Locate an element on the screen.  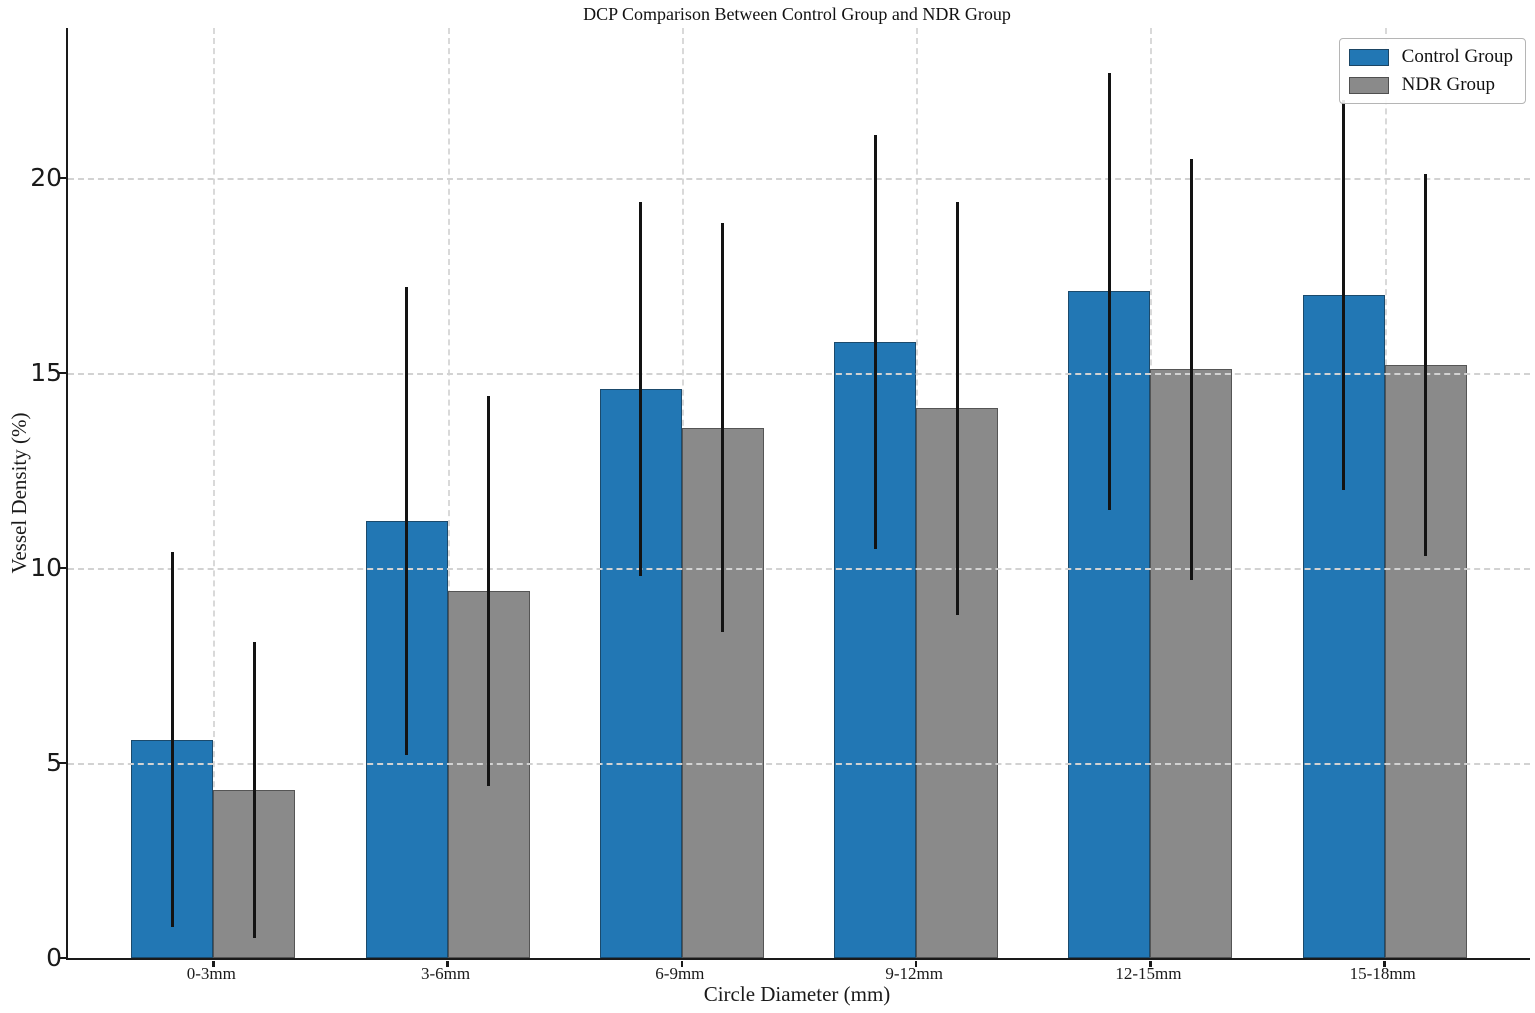
legend-swatch-ndr is located at coordinates (1368, 85).